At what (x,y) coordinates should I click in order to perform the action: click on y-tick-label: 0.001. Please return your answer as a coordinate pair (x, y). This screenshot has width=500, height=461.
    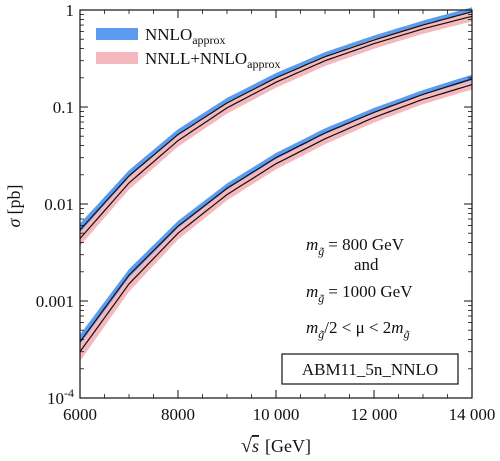
    Looking at the image, I should click on (55, 301).